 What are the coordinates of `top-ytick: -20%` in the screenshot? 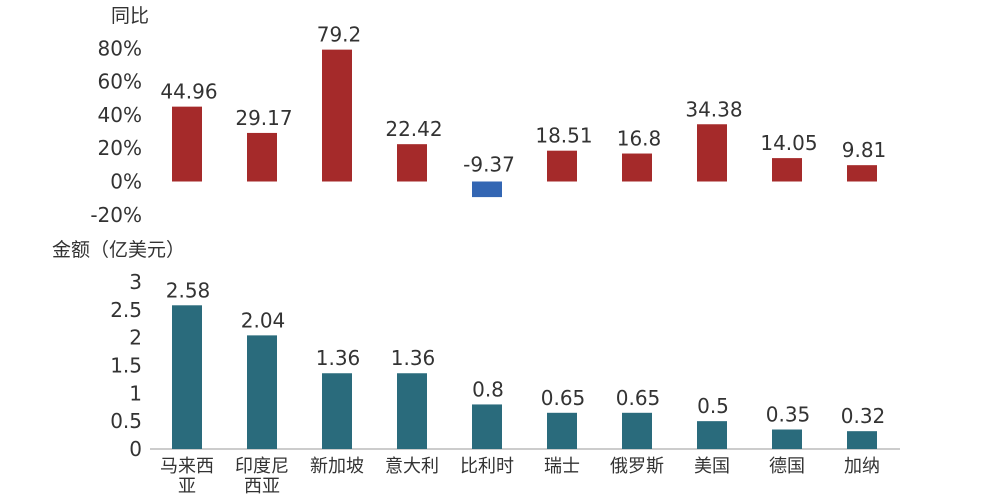 It's located at (116, 215).